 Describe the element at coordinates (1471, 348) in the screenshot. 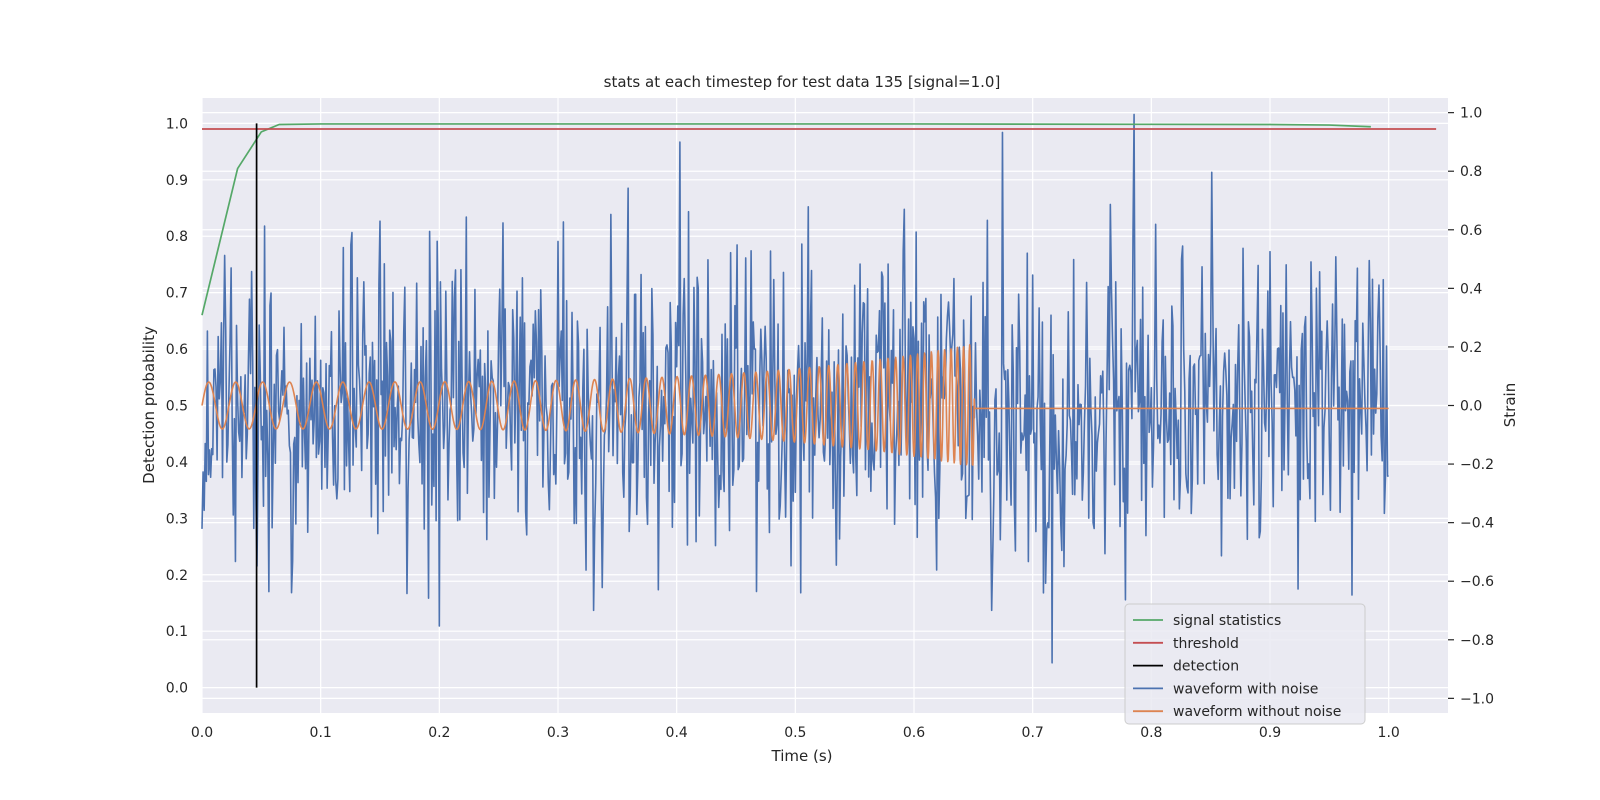

I see `y-tick-label-right: 0.2` at that location.